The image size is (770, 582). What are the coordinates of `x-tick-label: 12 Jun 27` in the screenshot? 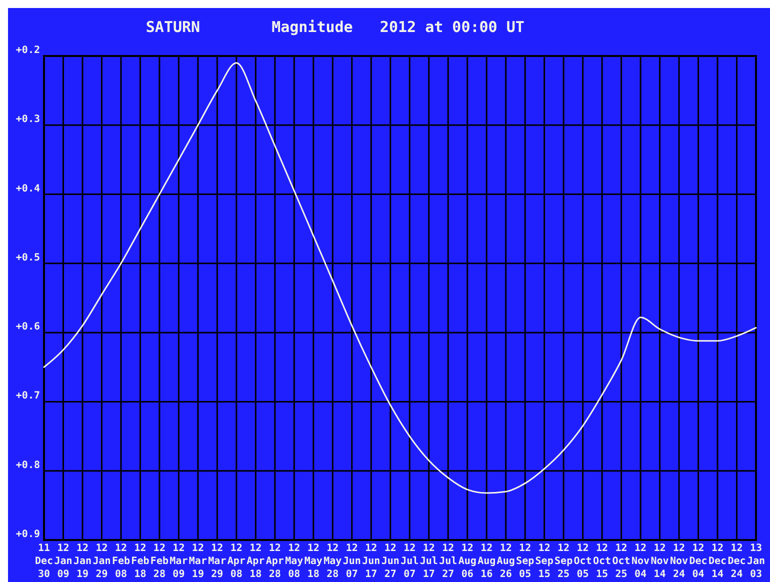 It's located at (390, 561).